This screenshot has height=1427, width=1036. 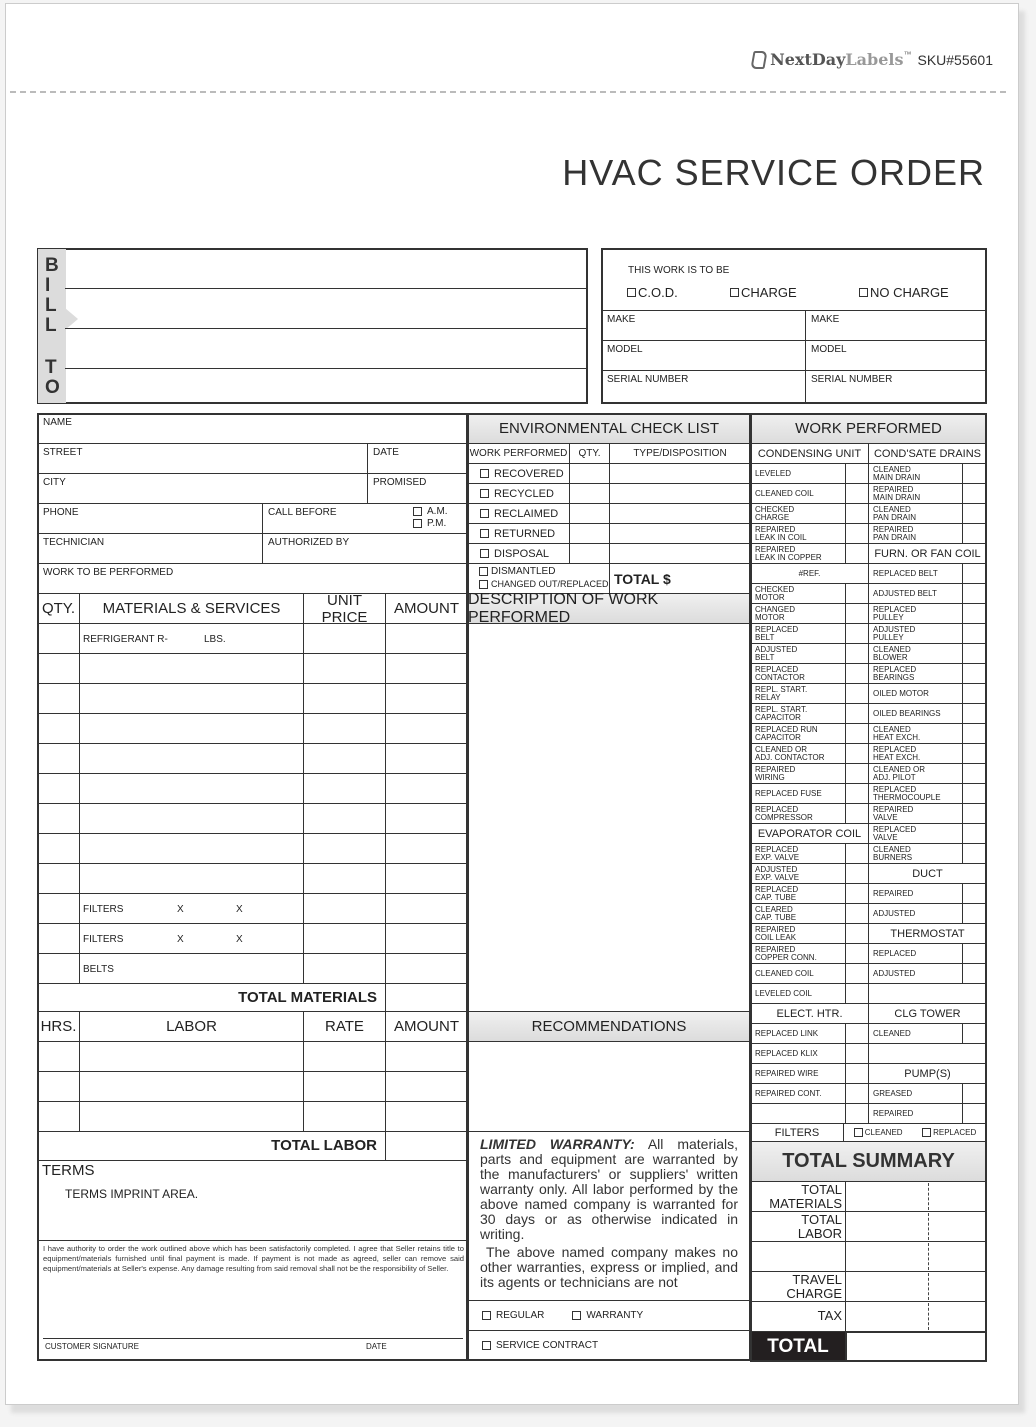 I want to click on customer-signature-label: CUSTOMER SIGNATURE, so click(x=92, y=1346).